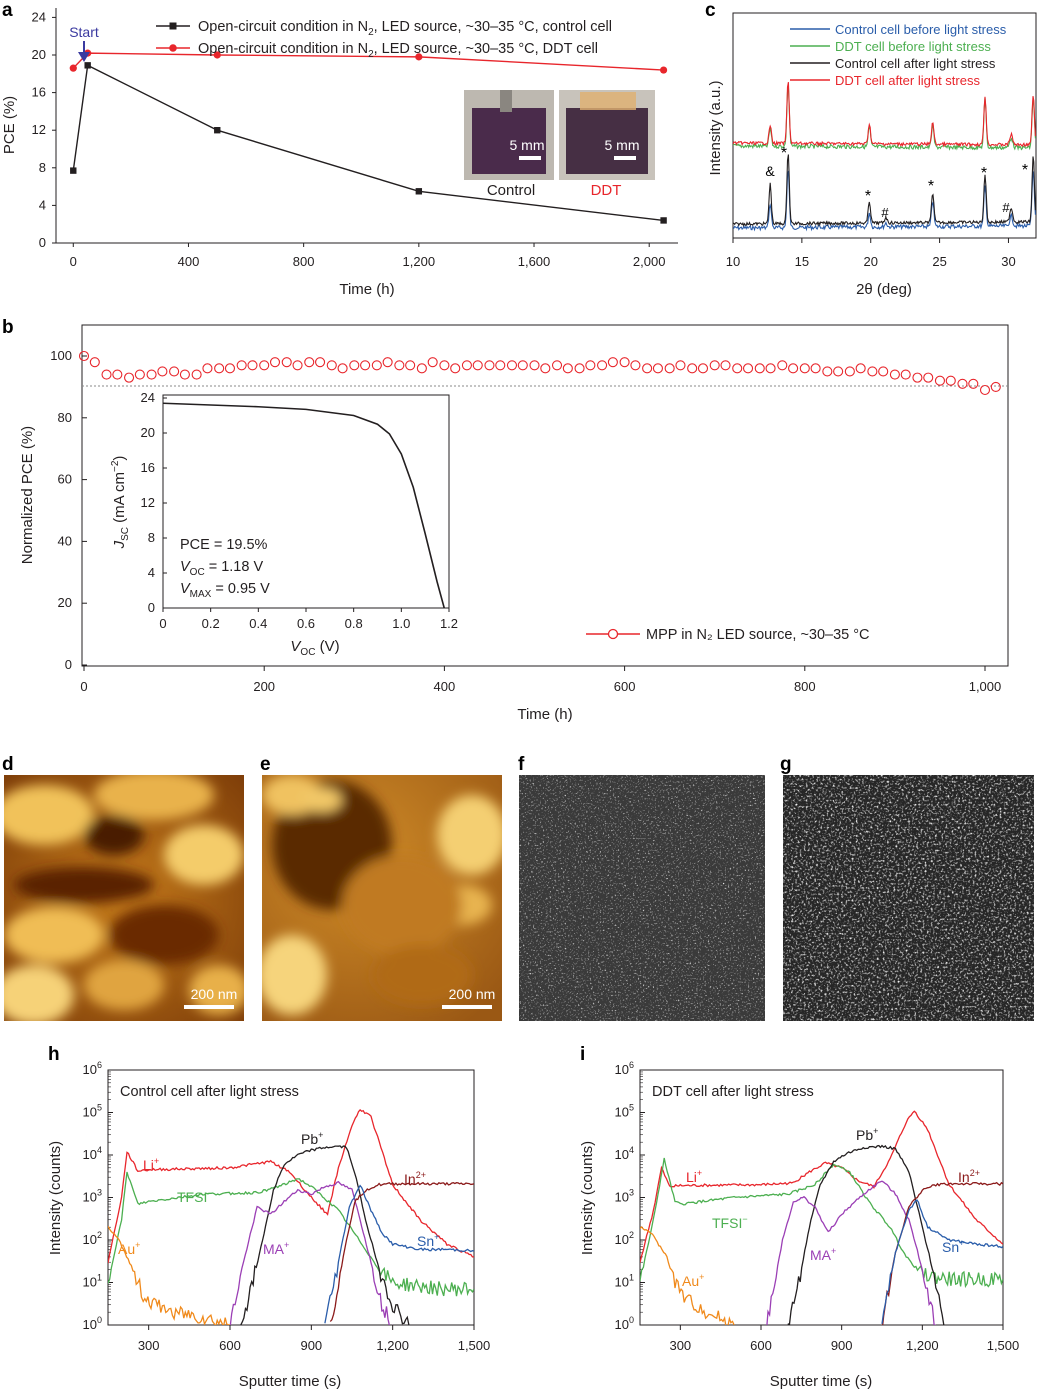 The image size is (1039, 1394). What do you see at coordinates (913, 46) in the screenshot?
I see `c-legend-label-1: DDT cell before light stress` at bounding box center [913, 46].